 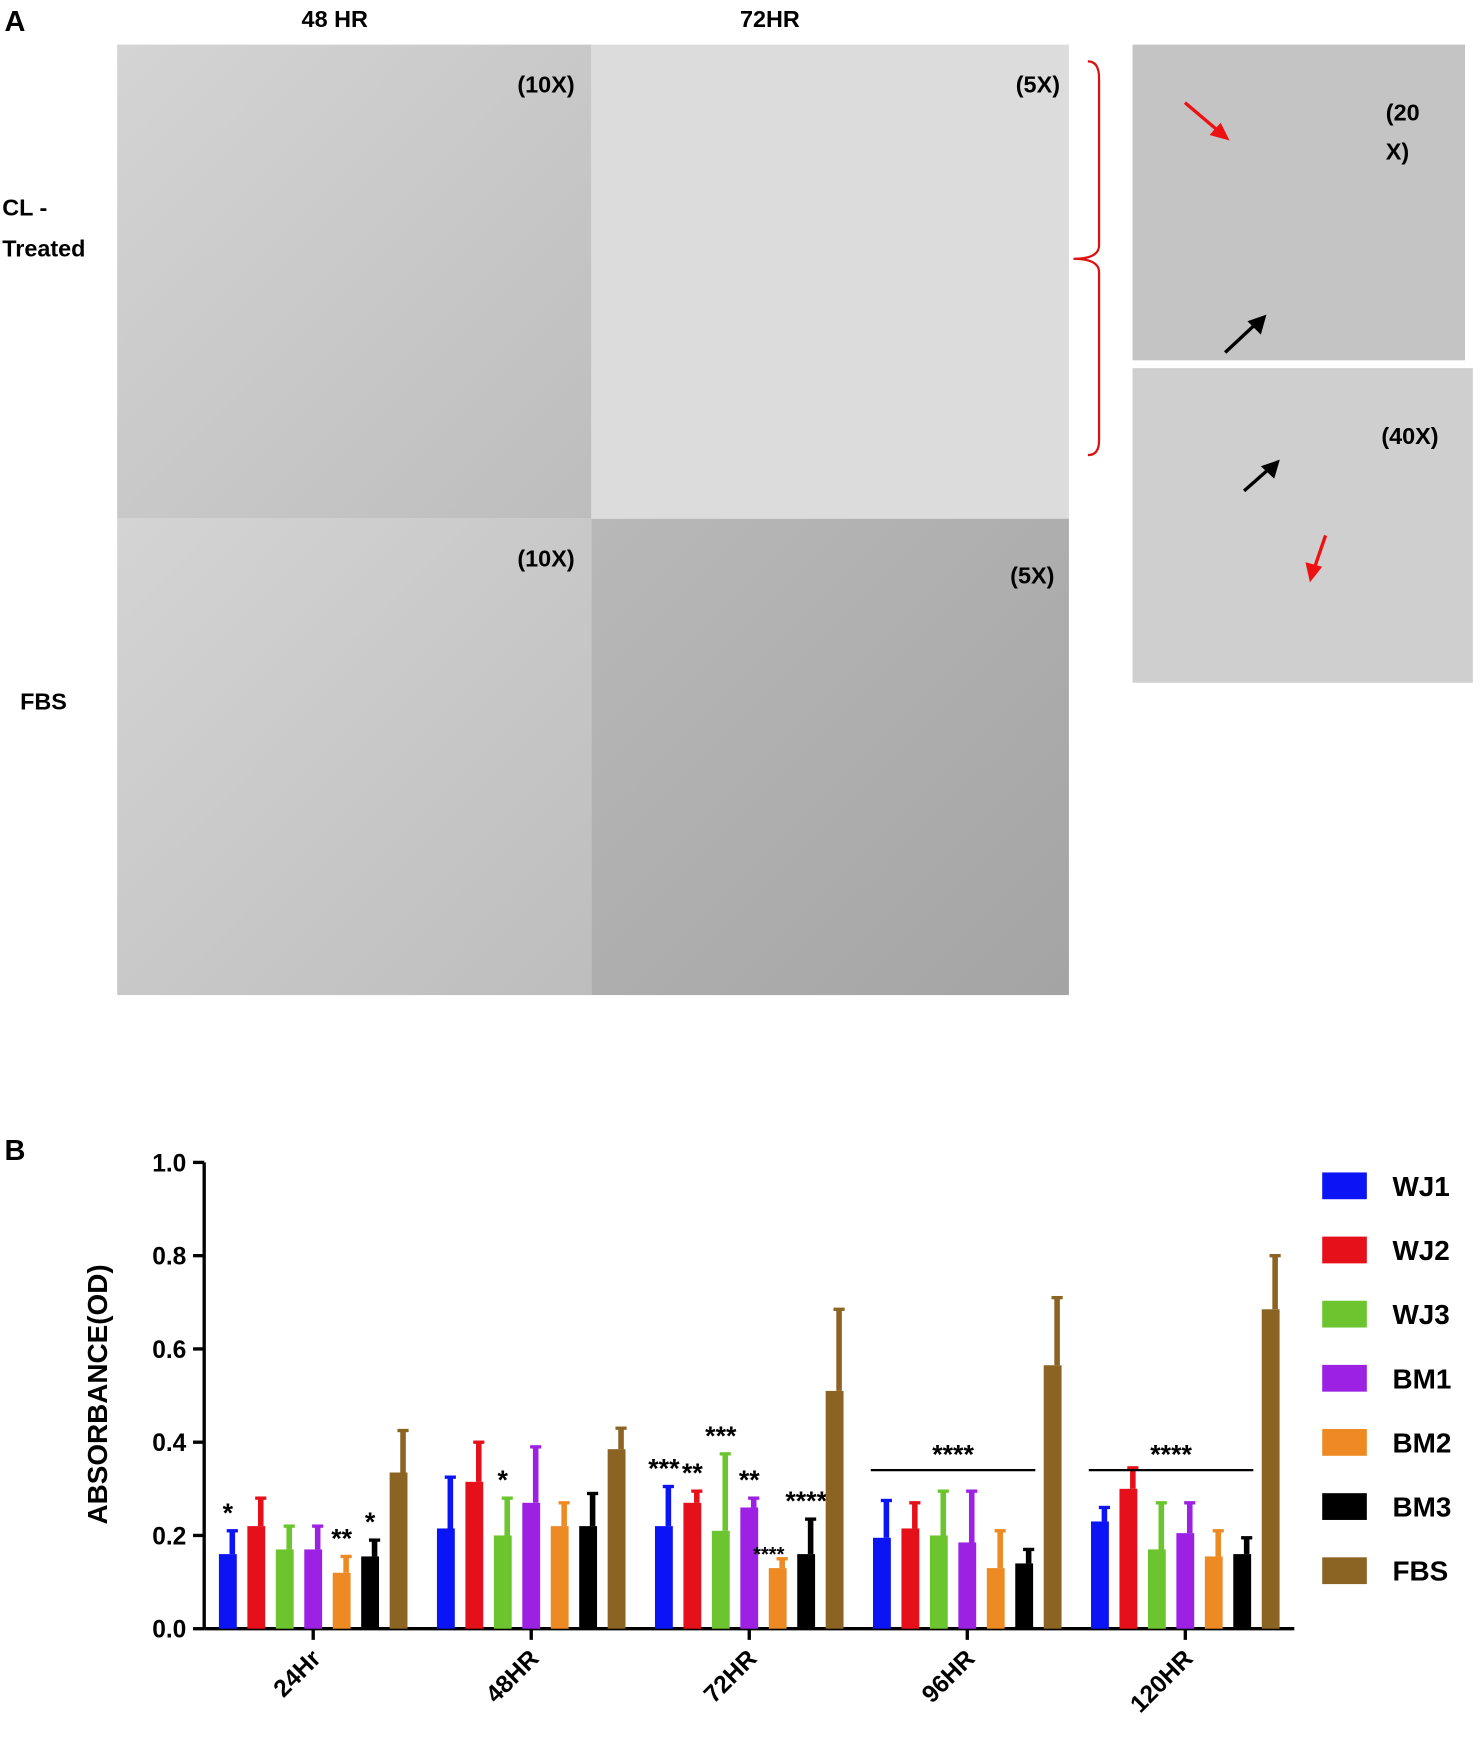 I want to click on y-axis-label: ABSORBANCE(OD), so click(x=97, y=1394).